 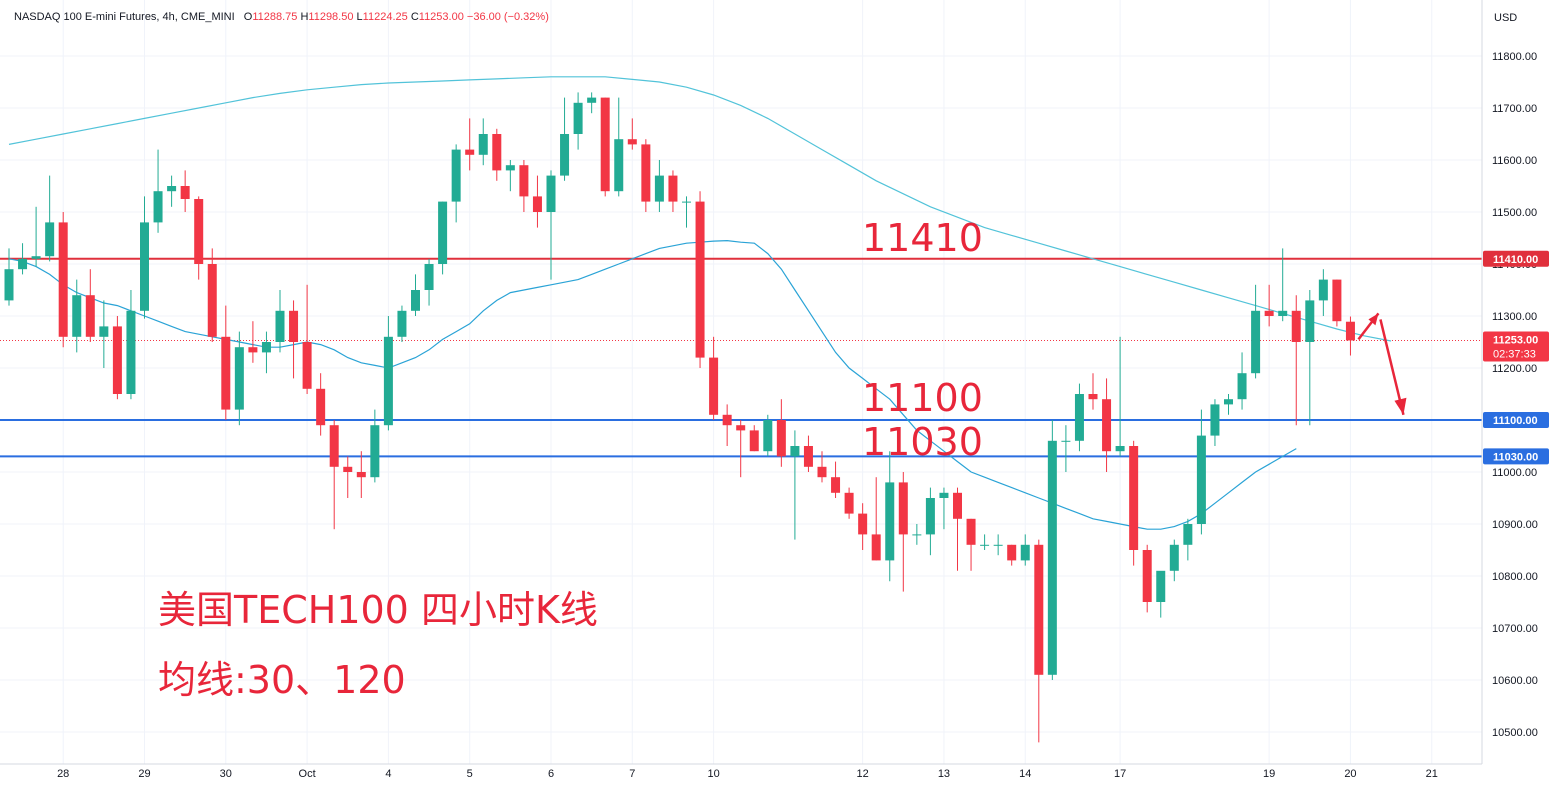 I want to click on open-value: 11288.75, so click(x=275, y=17).